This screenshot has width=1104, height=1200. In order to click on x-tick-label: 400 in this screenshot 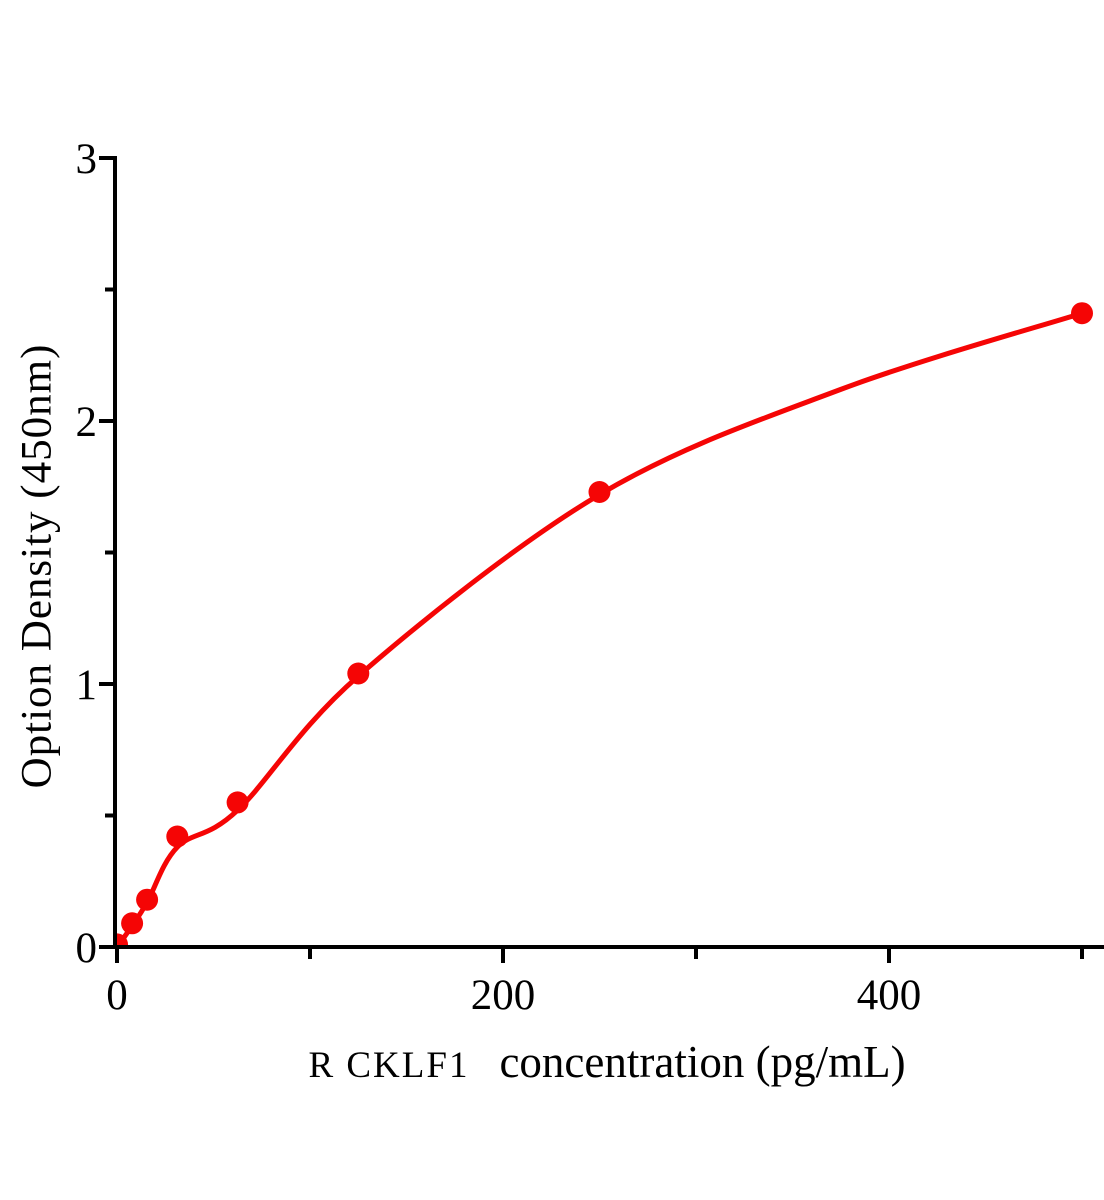, I will do `click(889, 995)`.